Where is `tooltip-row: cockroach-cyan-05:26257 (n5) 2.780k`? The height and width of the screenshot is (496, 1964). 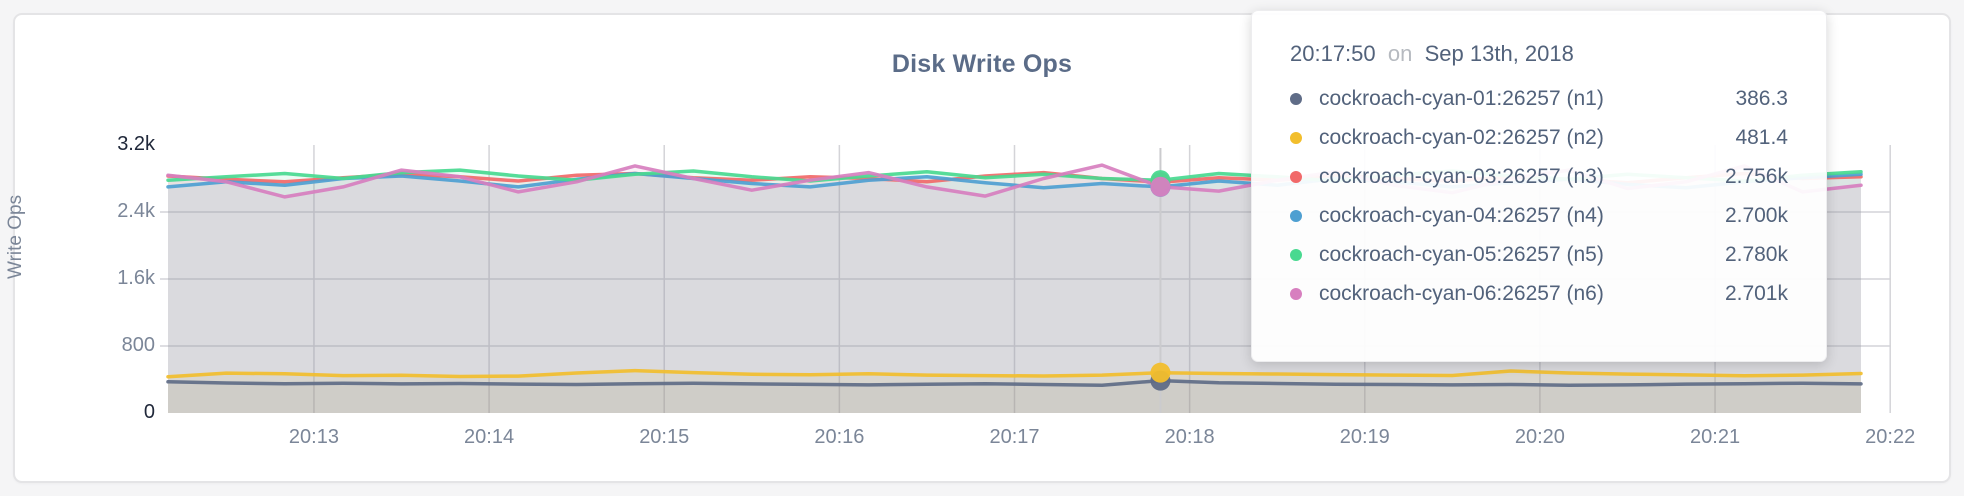 tooltip-row: cockroach-cyan-05:26257 (n5) 2.780k is located at coordinates (1539, 254).